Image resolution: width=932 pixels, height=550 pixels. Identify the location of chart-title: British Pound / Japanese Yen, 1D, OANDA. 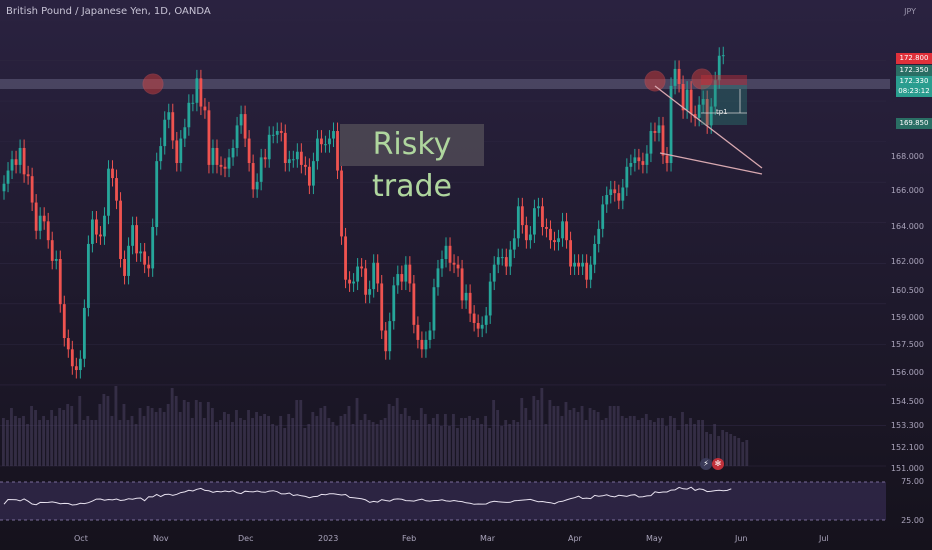
(108, 11).